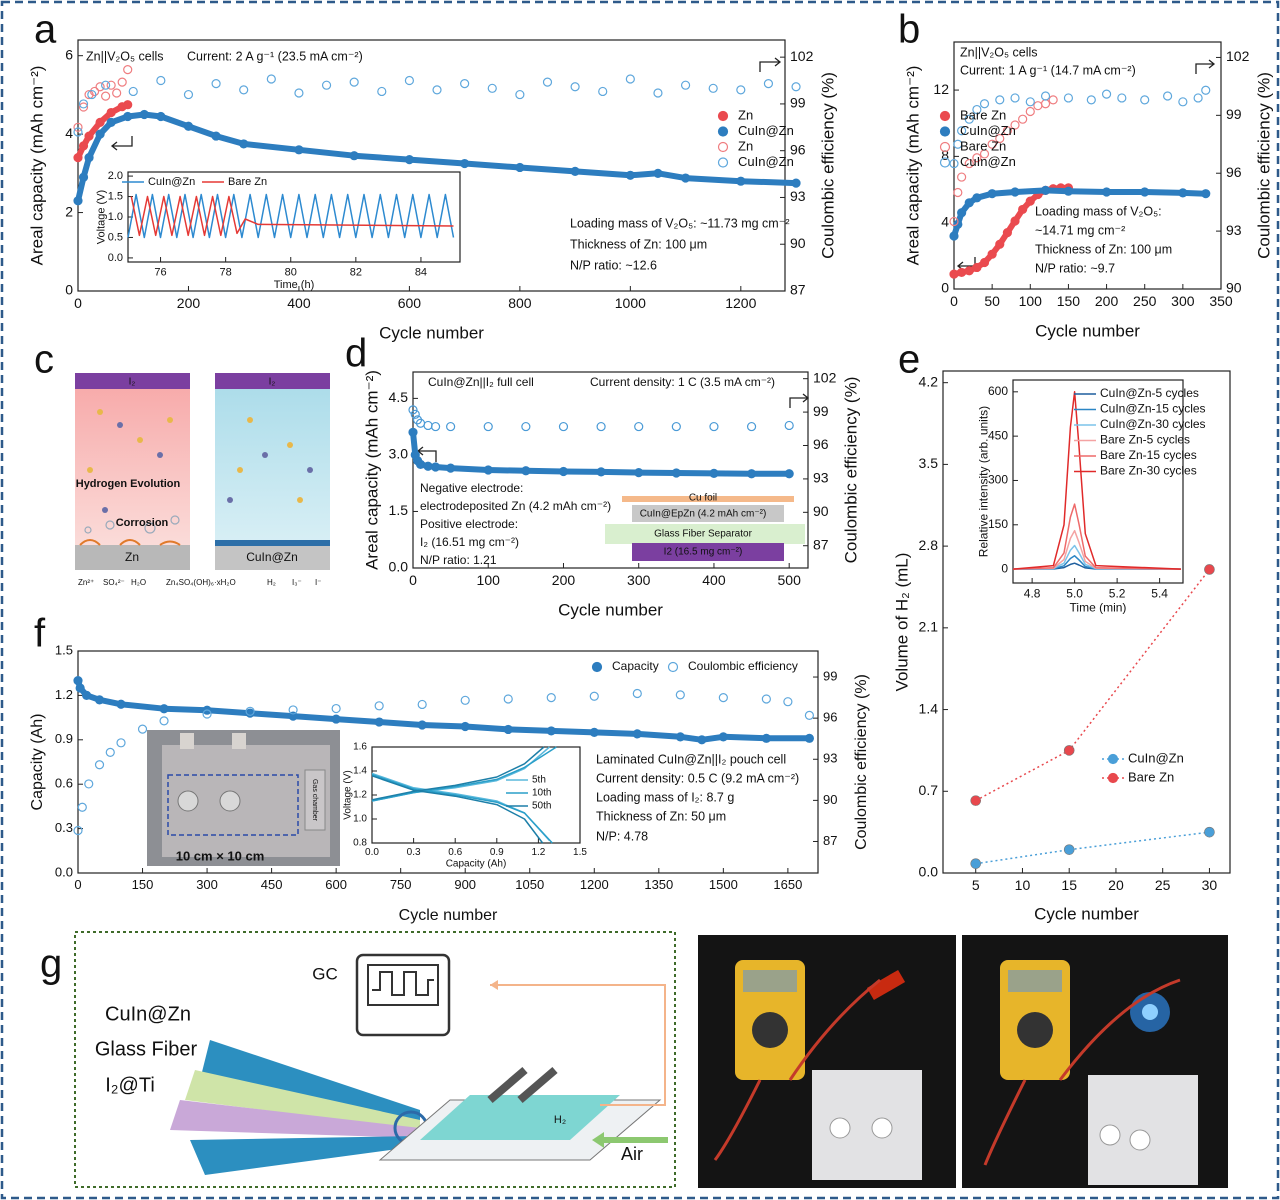  Describe the element at coordinates (610, 470) in the screenshot. I see `plot-frame` at that location.